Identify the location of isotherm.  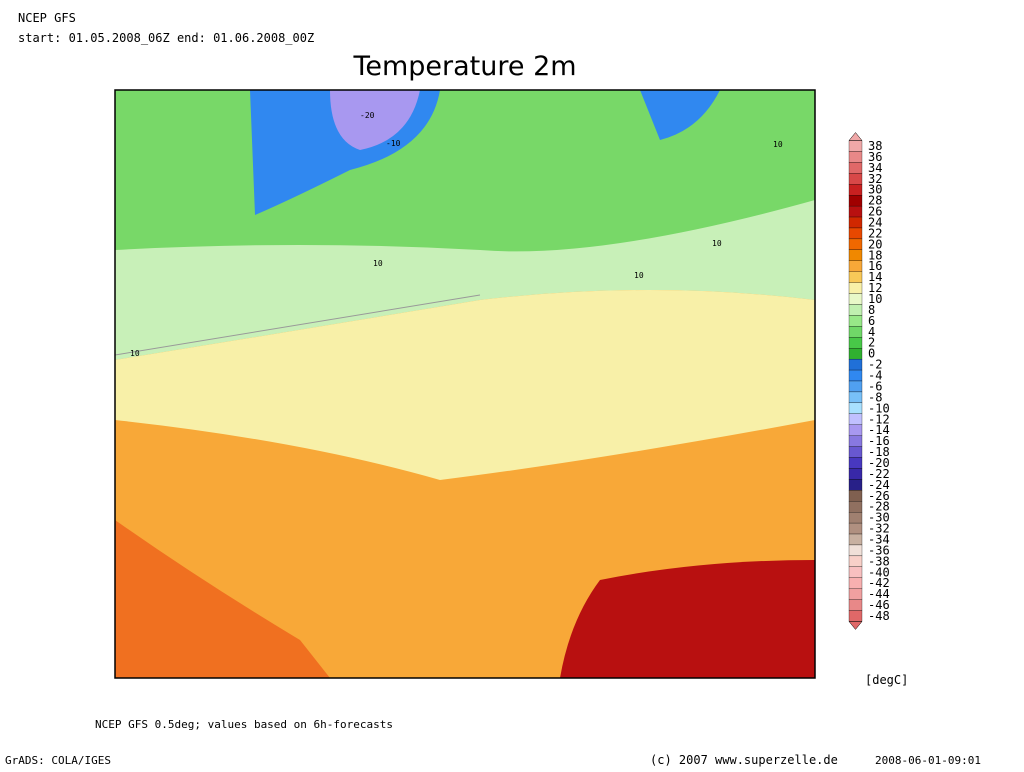
(298, 325).